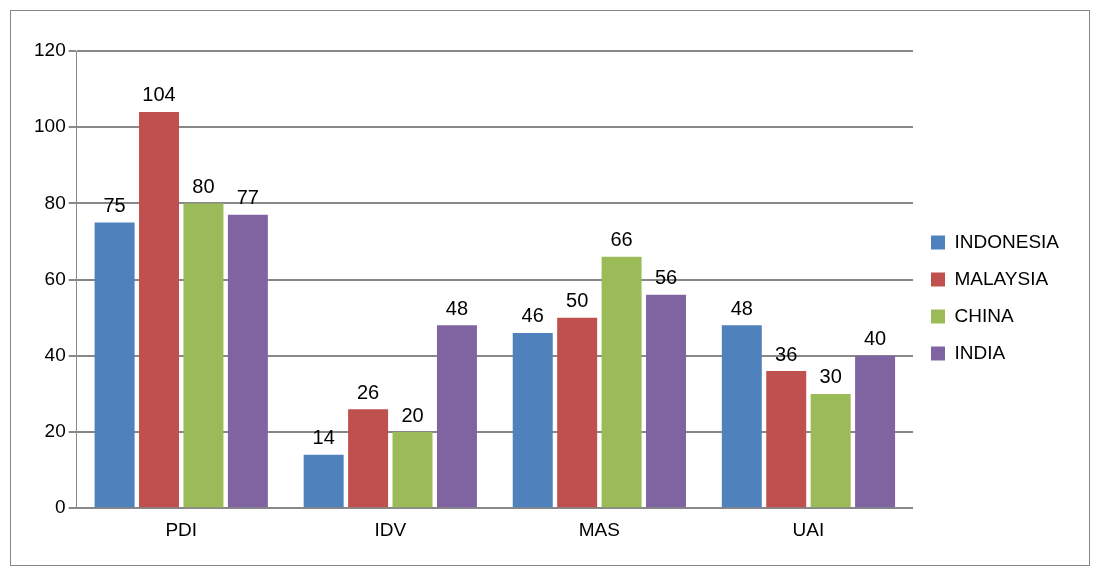  What do you see at coordinates (1007, 241) in the screenshot?
I see `legend-label: INDONESIA` at bounding box center [1007, 241].